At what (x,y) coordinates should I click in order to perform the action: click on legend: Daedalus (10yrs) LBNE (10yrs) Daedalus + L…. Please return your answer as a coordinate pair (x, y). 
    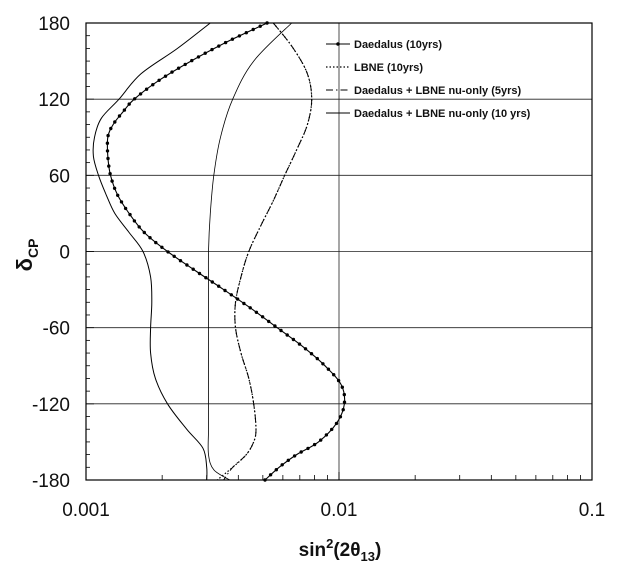
    Looking at the image, I should click on (428, 79).